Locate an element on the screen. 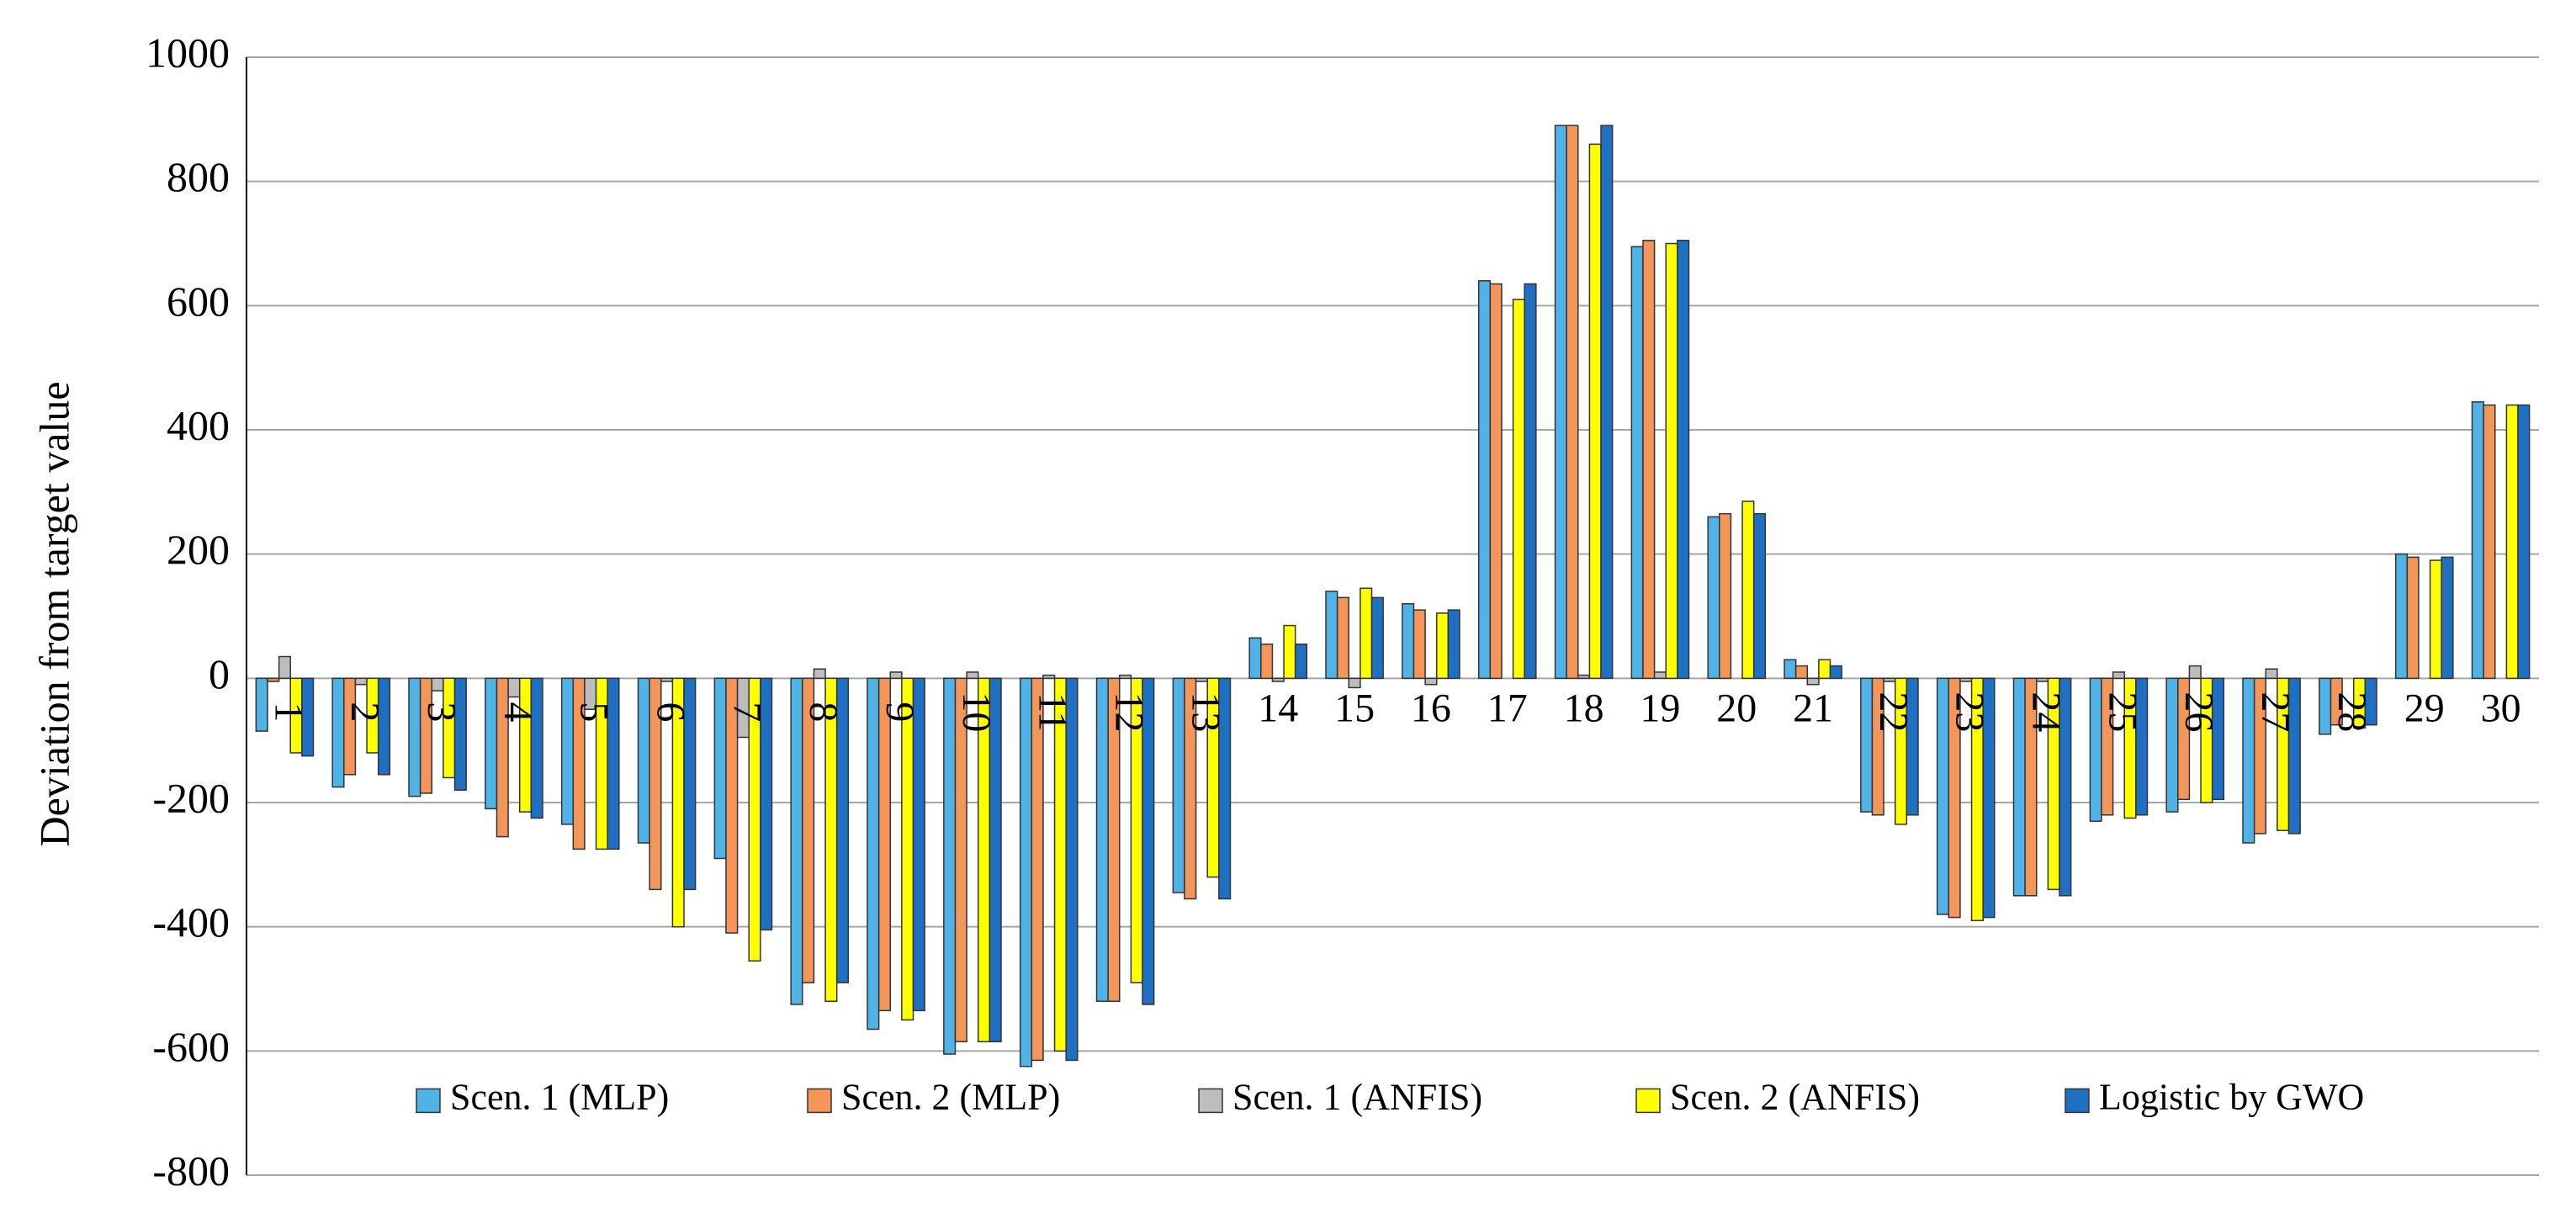 The height and width of the screenshot is (1224, 2576). x-tick-label: 19 is located at coordinates (1660, 708).